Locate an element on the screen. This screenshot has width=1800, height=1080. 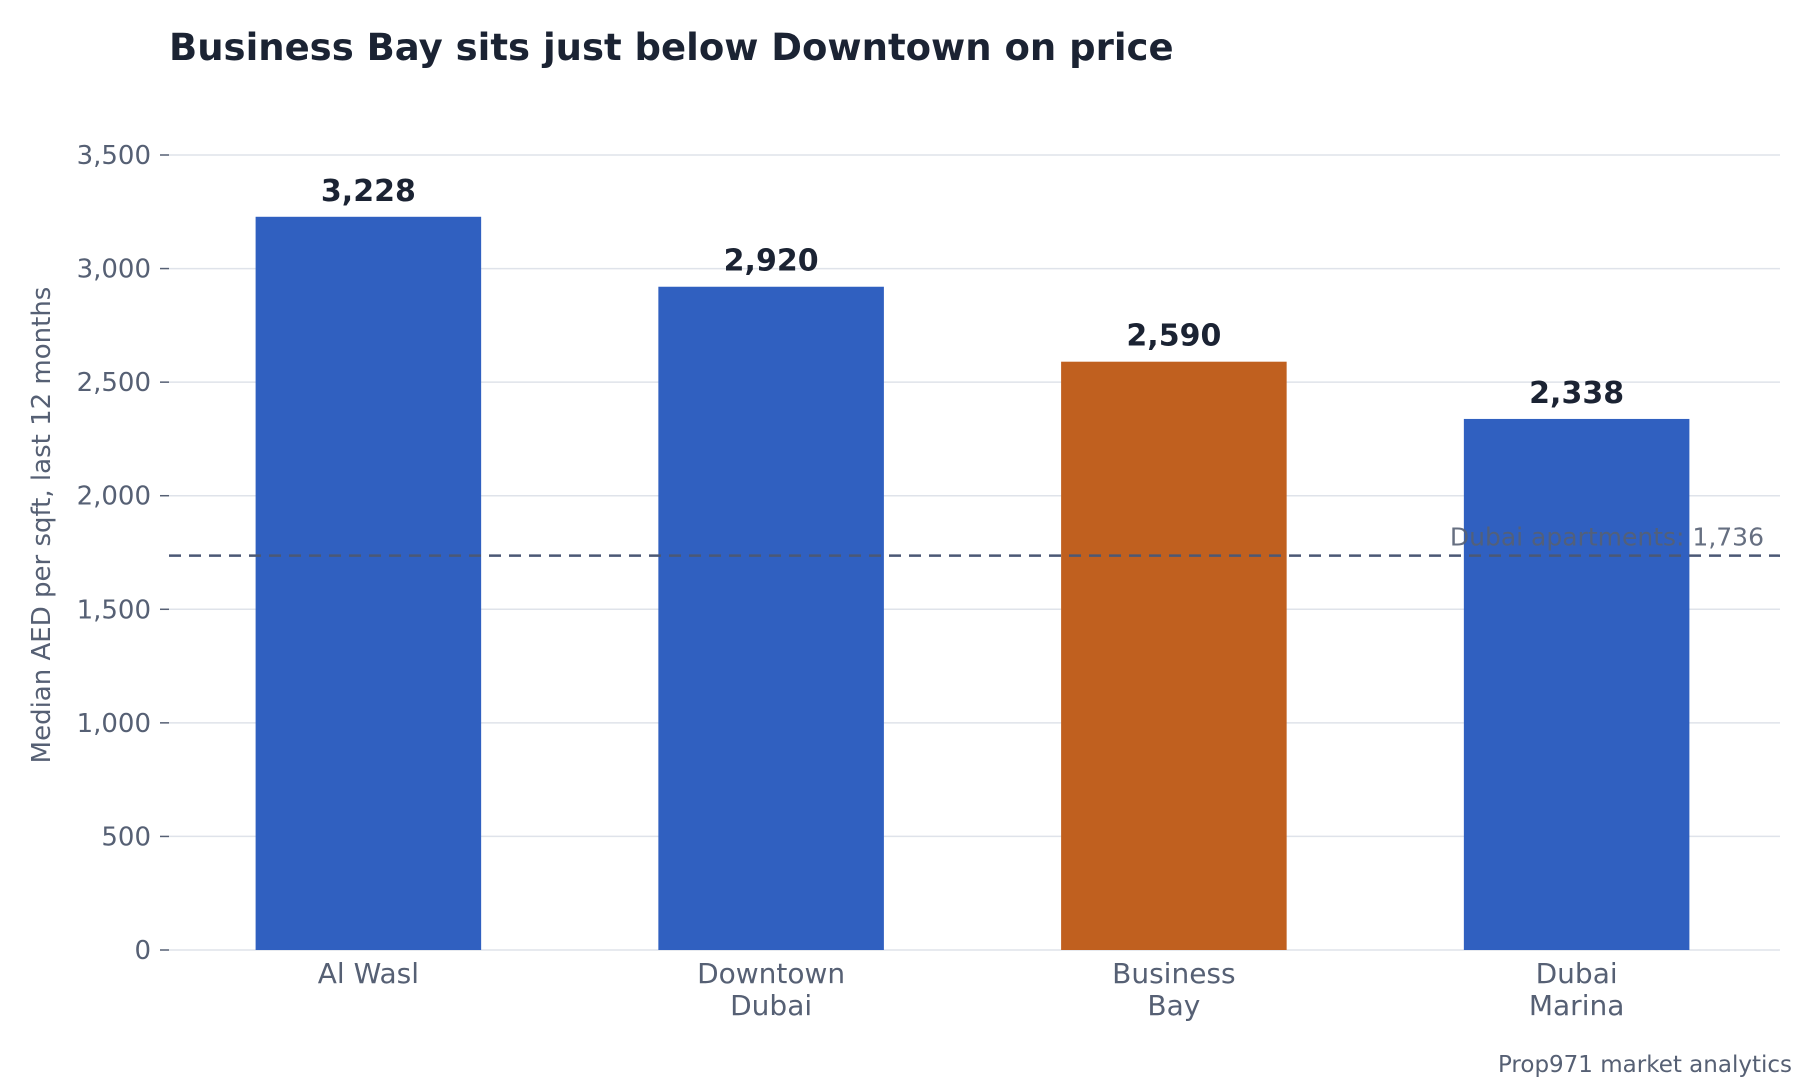
y-tick-label: 2,500 is located at coordinates (114, 383).